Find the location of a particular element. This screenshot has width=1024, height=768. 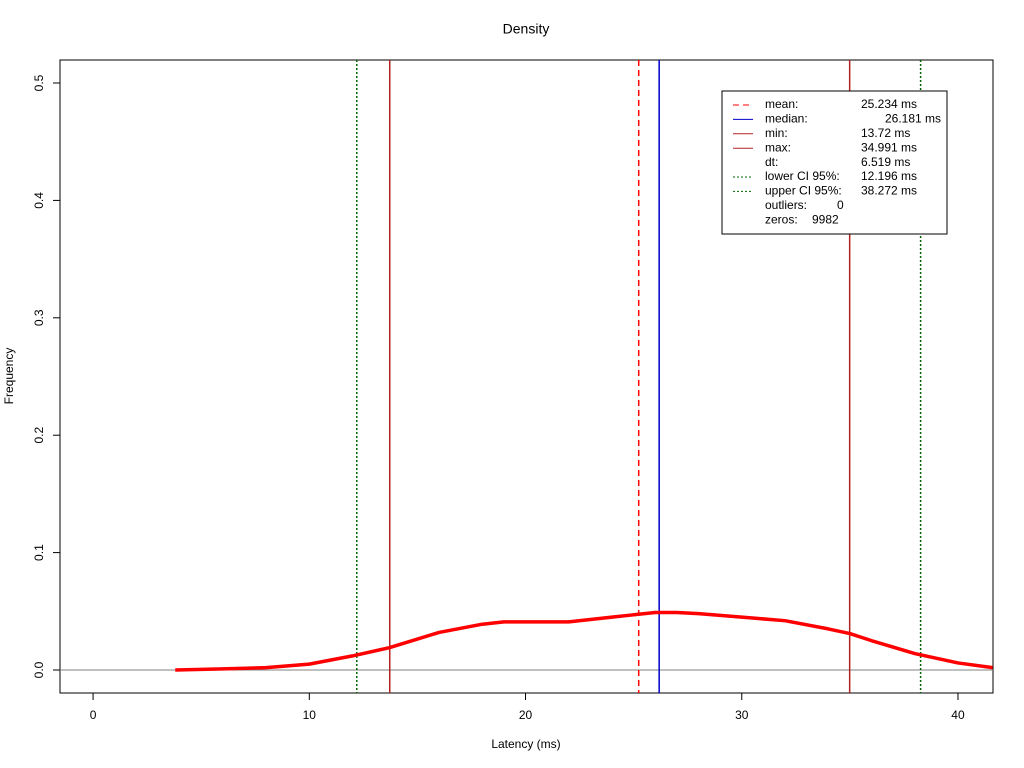

legend-value: 13.72 ms is located at coordinates (885, 133).